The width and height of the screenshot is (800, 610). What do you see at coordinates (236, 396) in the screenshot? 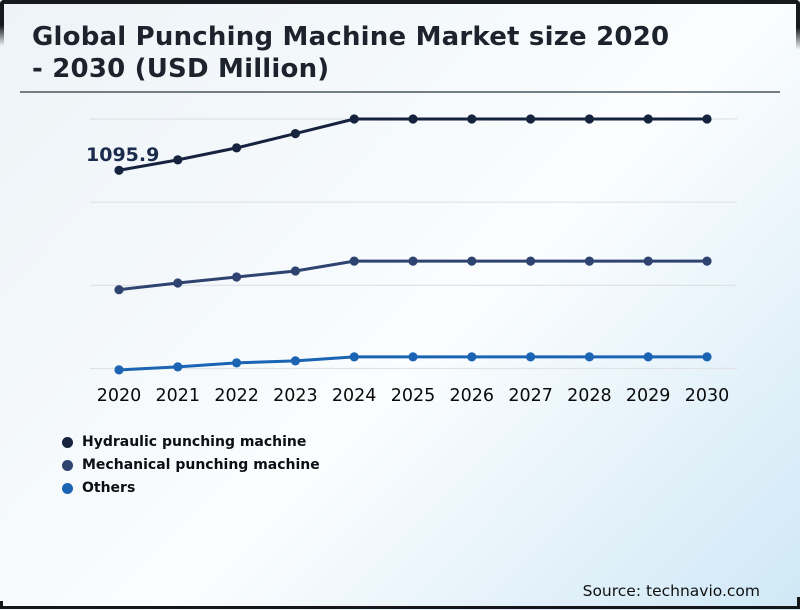
I see `x-axis-label-2022: 2022` at bounding box center [236, 396].